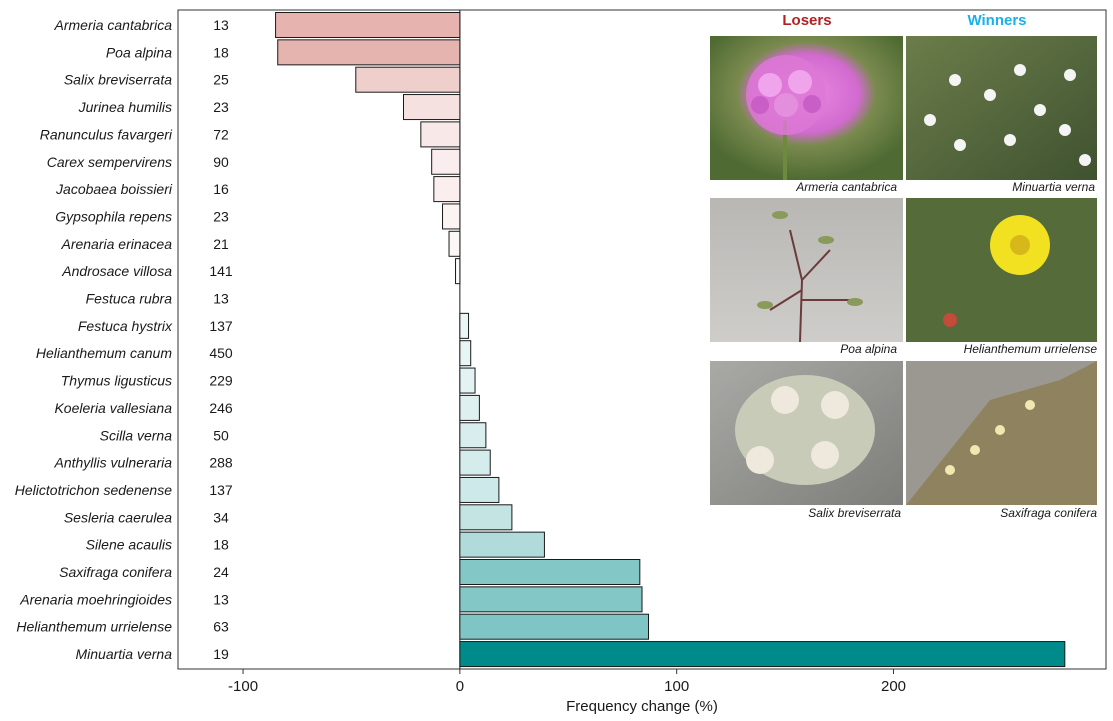 This screenshot has height=721, width=1113. I want to click on sample-size-label: 229, so click(221, 381).